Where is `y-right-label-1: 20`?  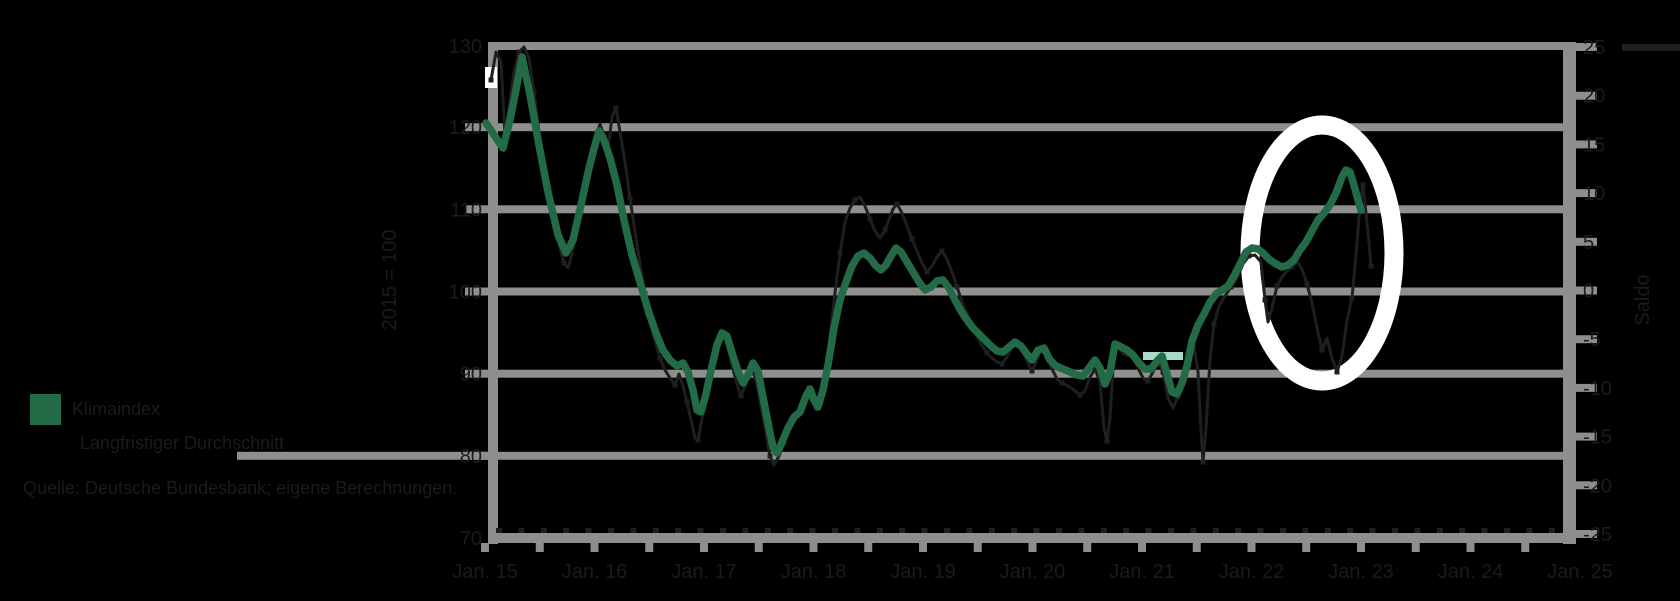
y-right-label-1: 20 is located at coordinates (1594, 97).